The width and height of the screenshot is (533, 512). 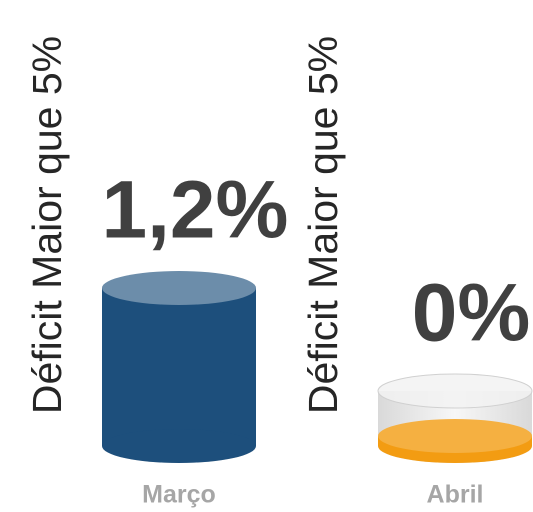 I want to click on bar-bottom, so click(x=179, y=446).